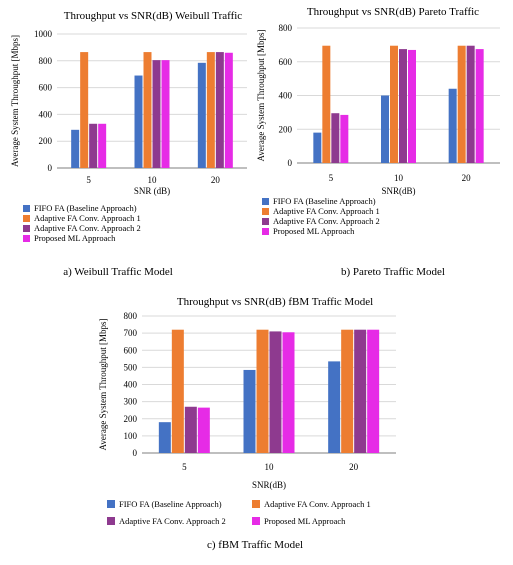 The width and height of the screenshot is (513, 565). Describe the element at coordinates (131, 402) in the screenshot. I see `y-tick-label: 300` at that location.